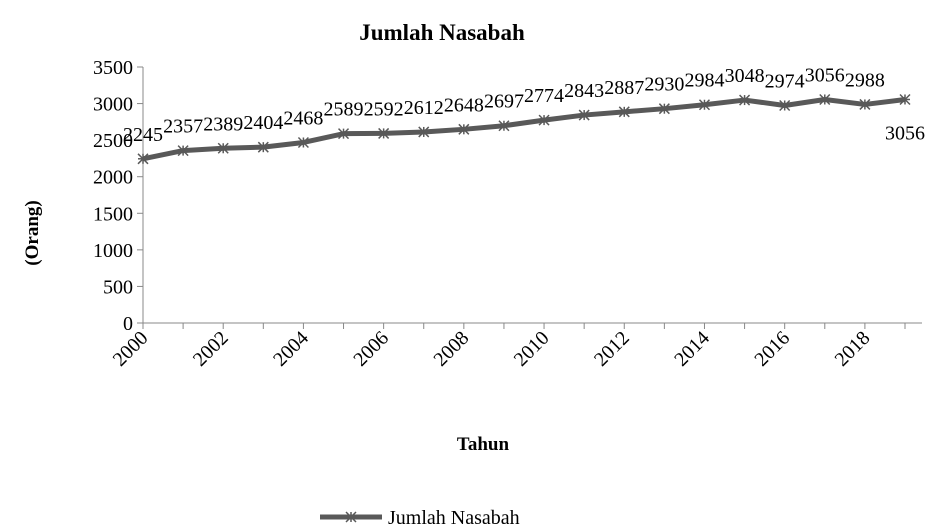 The image size is (930, 529). Describe the element at coordinates (785, 81) in the screenshot. I see `data-label: 2974` at that location.